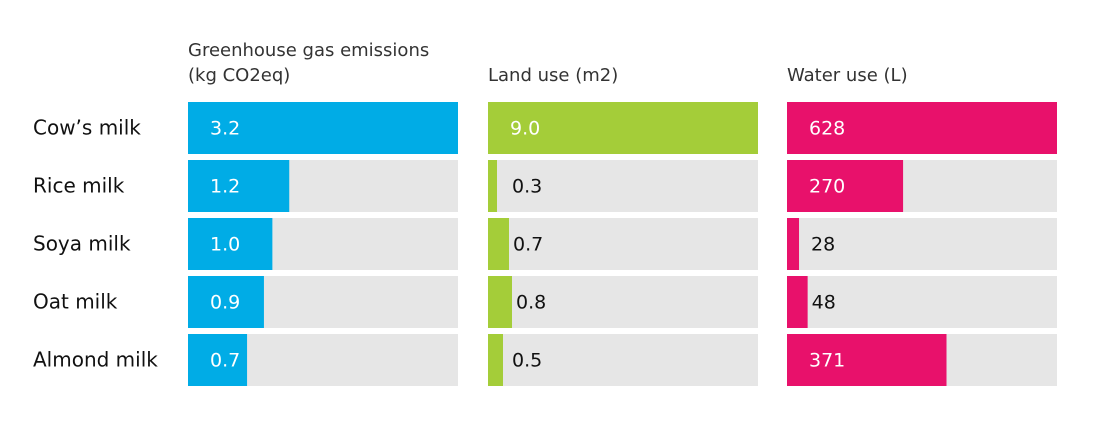 This screenshot has width=1100, height=441. What do you see at coordinates (75, 302) in the screenshot?
I see `category-label: Oat milk` at bounding box center [75, 302].